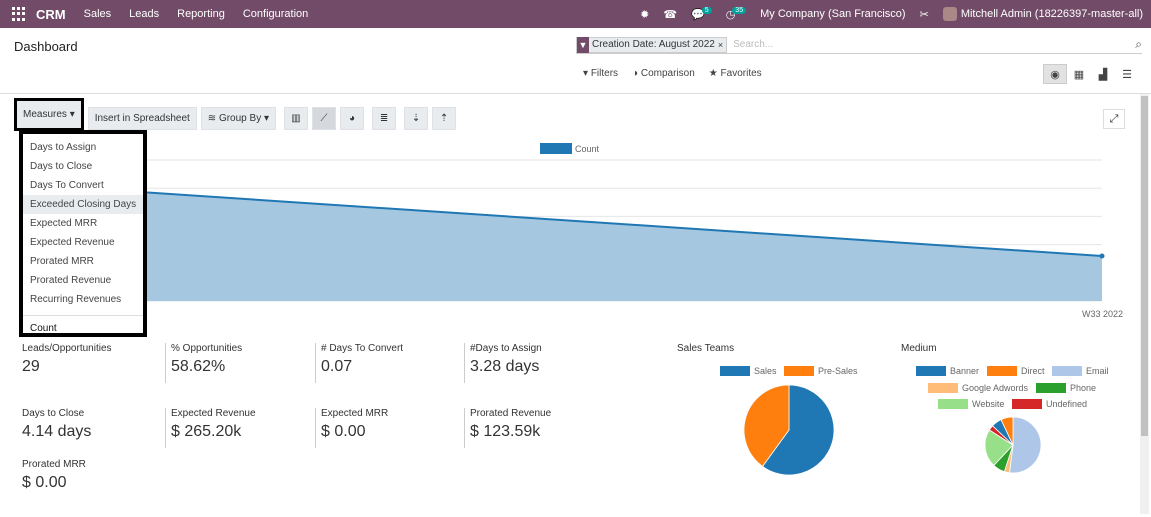 This screenshot has height=517, width=1151. Describe the element at coordinates (720, 44) in the screenshot. I see `remove-facet-icon: ×` at that location.